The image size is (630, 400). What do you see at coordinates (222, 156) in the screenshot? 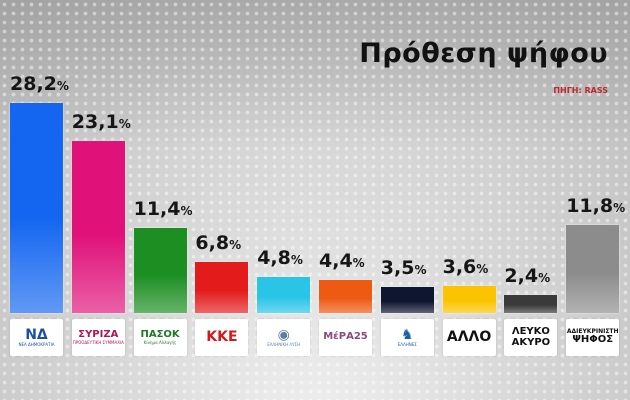
I see `bar-4: 6,8%` at bounding box center [222, 156].